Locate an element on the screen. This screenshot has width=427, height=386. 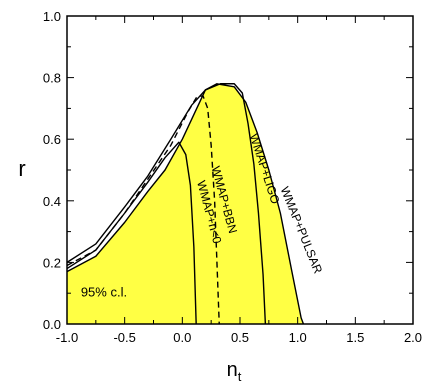
x-tick-label: 2.0 is located at coordinates (413, 337).